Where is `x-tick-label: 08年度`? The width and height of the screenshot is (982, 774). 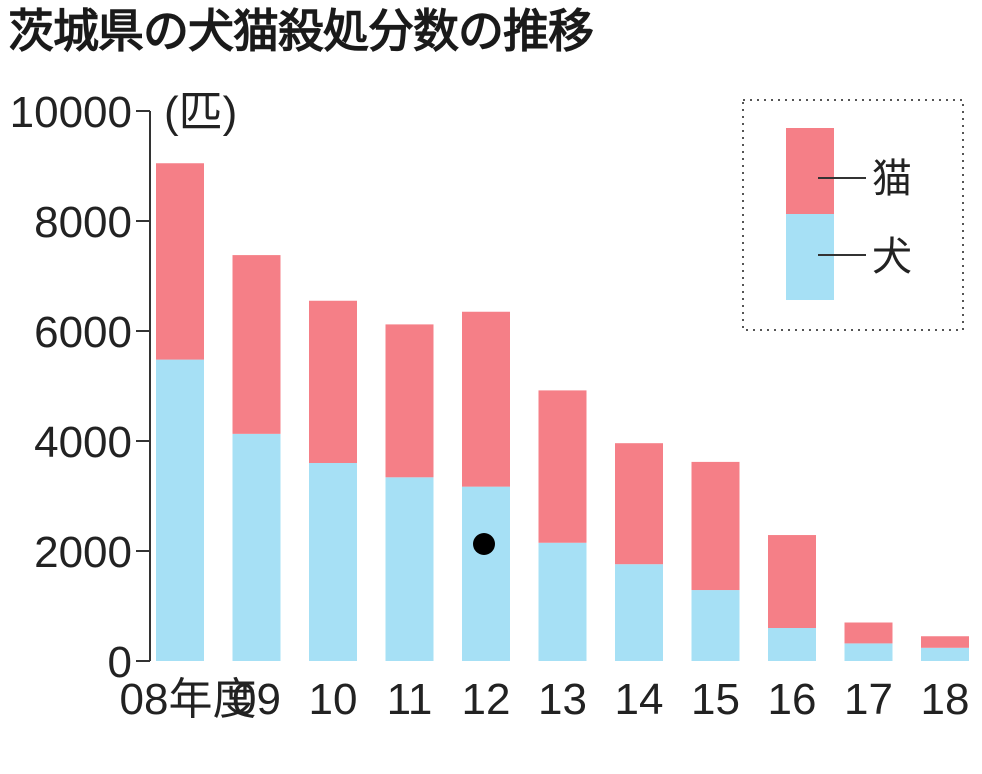 x-tick-label: 08年度 is located at coordinates (188, 699).